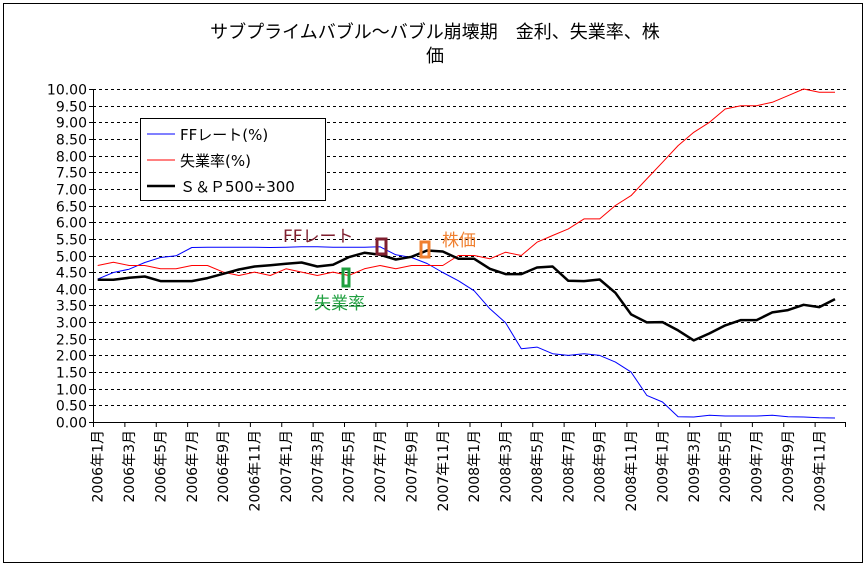 The height and width of the screenshot is (571, 867). What do you see at coordinates (71, 307) in the screenshot?
I see `y-tick-label: 3.50` at bounding box center [71, 307].